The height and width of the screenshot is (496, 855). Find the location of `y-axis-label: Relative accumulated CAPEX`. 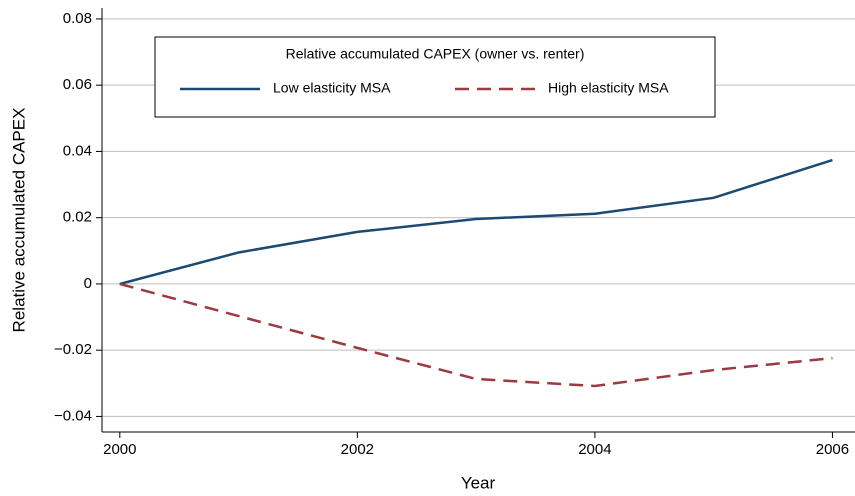

y-axis-label: Relative accumulated CAPEX is located at coordinates (18, 220).